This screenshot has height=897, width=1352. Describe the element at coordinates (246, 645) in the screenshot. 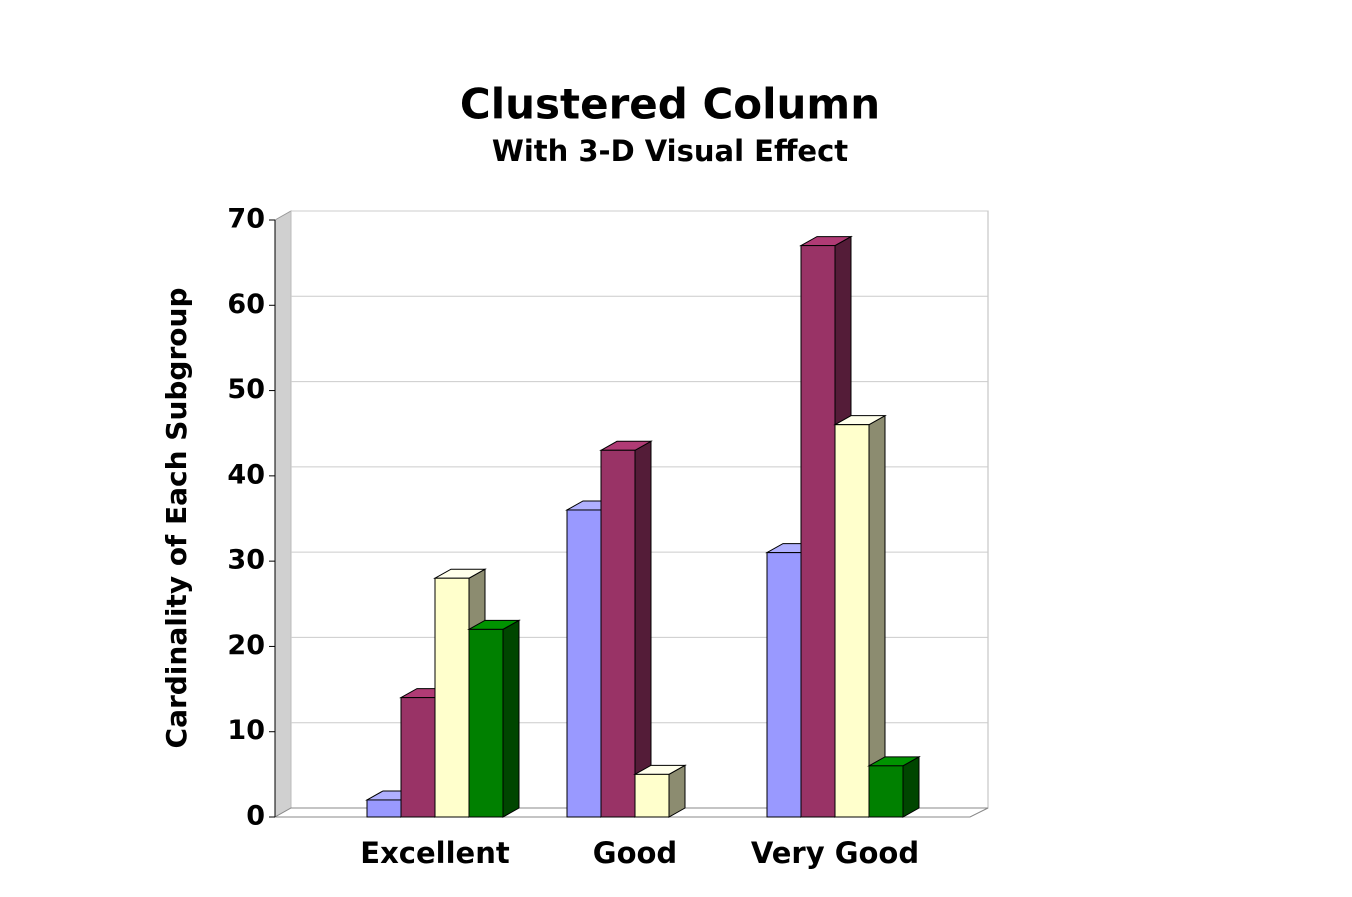

I see `y-tick-label: 20` at that location.